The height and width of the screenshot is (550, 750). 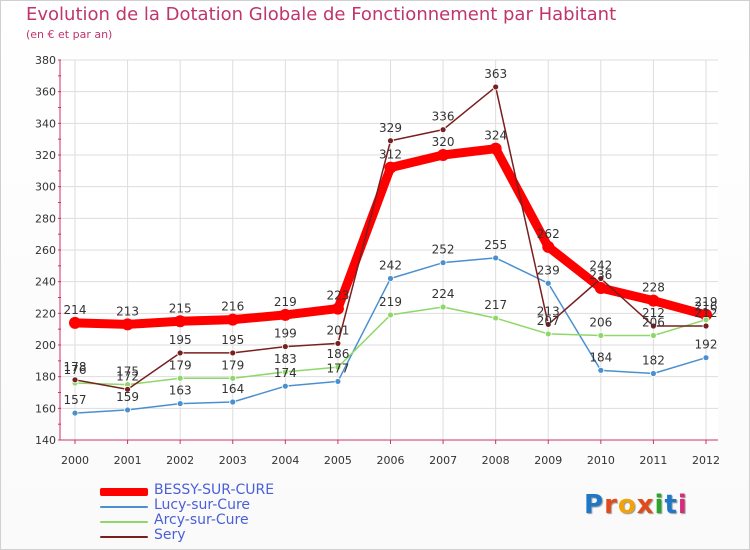 I want to click on data-label: 324, so click(x=495, y=136).